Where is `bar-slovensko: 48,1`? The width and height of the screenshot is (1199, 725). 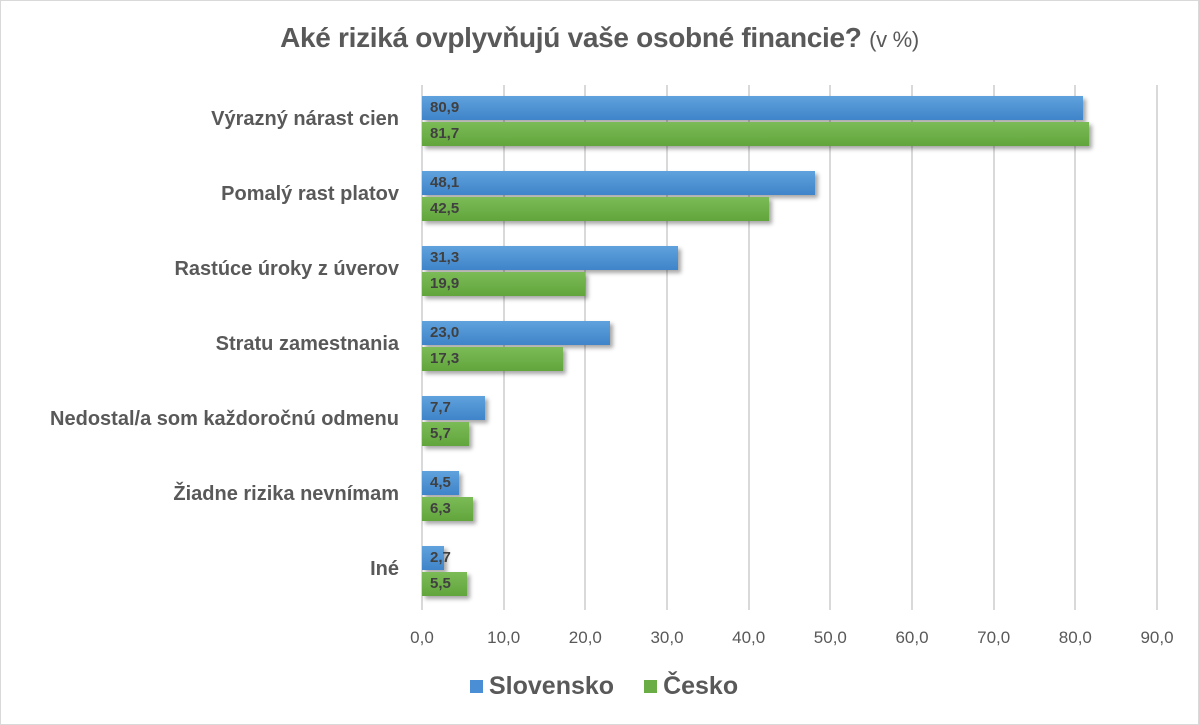
bar-slovensko: 48,1 is located at coordinates (618, 183).